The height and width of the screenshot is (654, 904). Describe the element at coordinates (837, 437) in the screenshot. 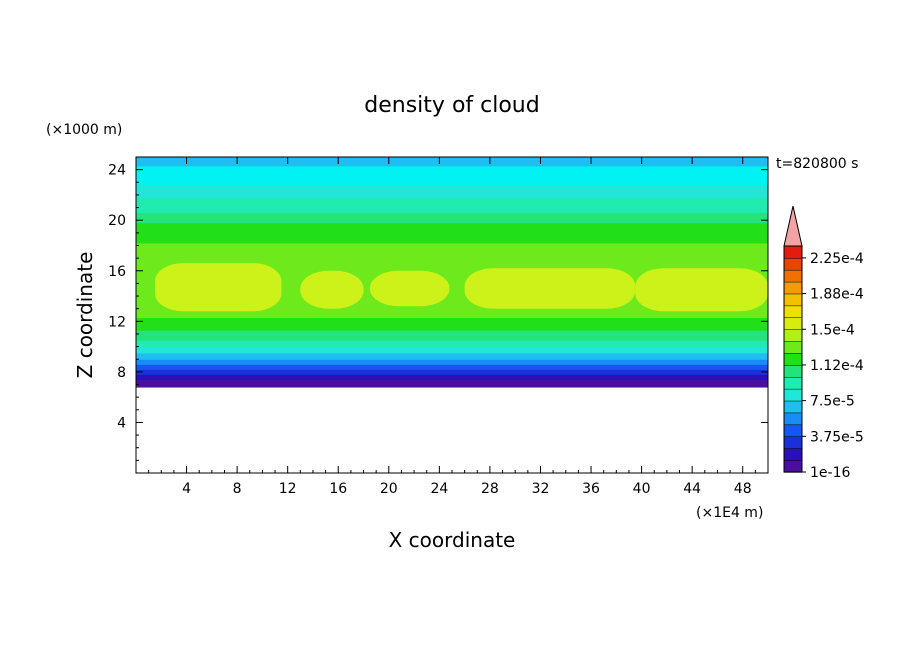

I see `colorbar-label: 3.75e-5` at that location.